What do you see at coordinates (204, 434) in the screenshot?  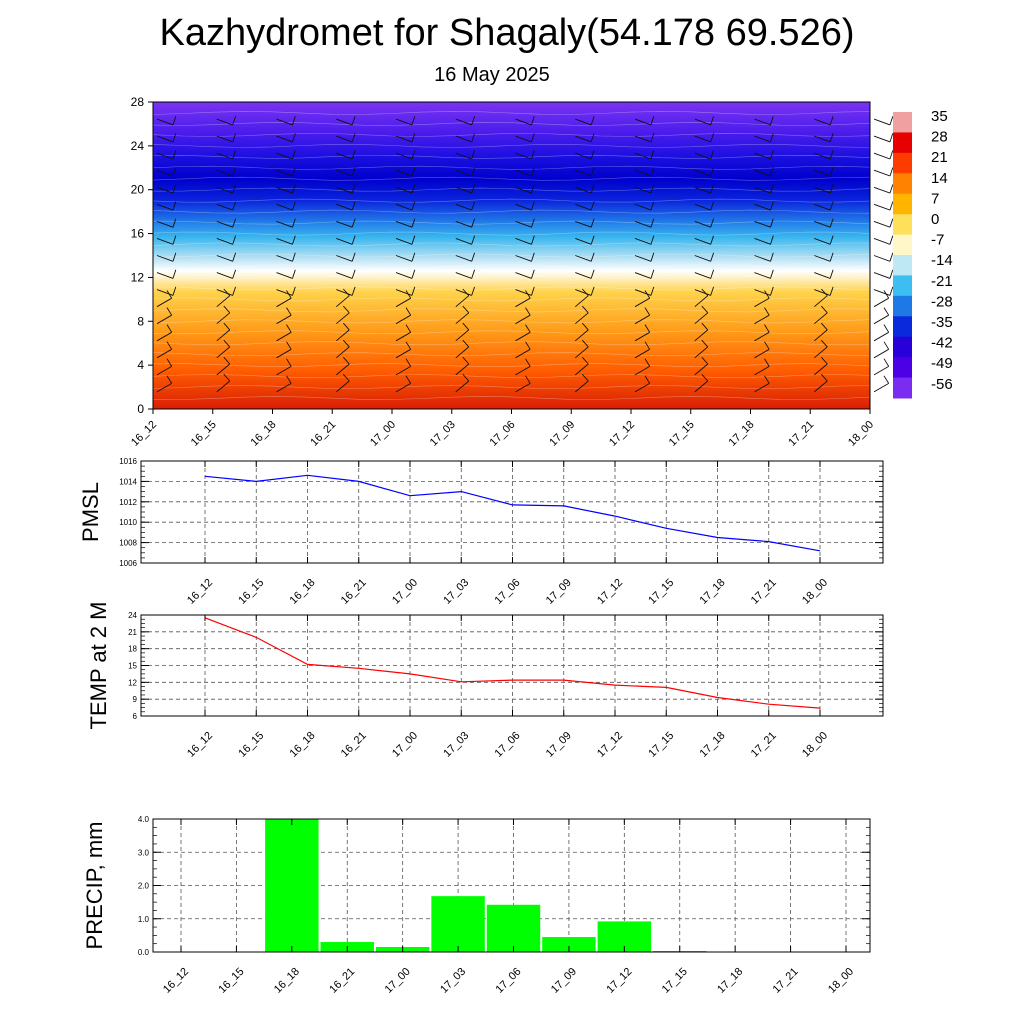 I see `x-tick-label: 16_15` at bounding box center [204, 434].